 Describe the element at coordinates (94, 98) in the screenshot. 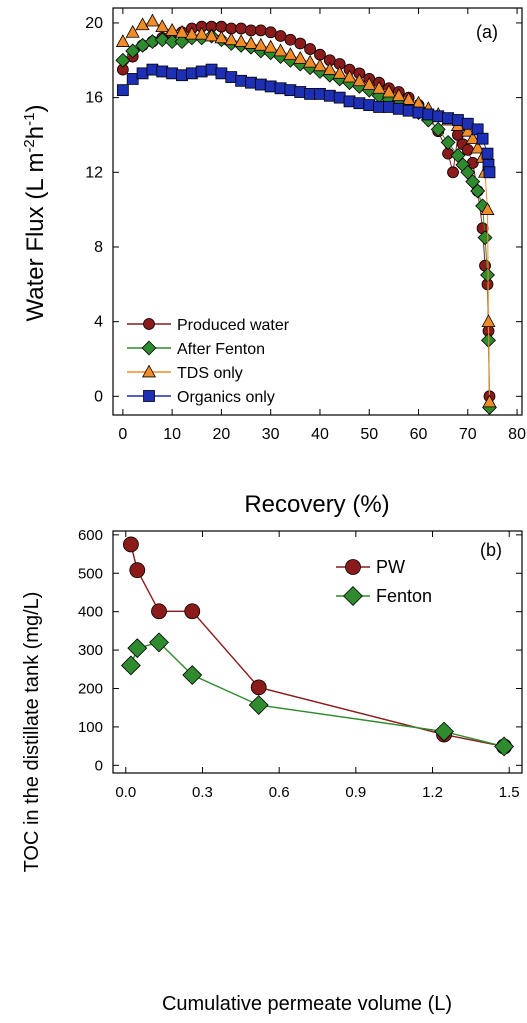

I see `y-tick-label: 16` at that location.